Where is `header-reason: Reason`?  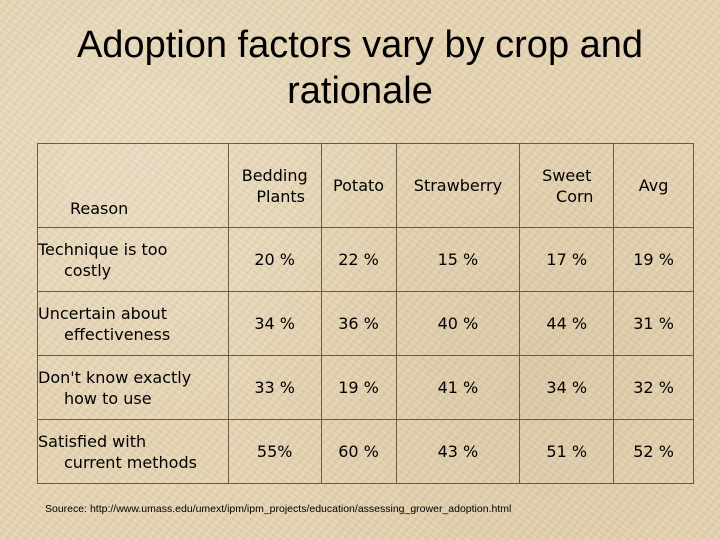
header-reason: Reason is located at coordinates (133, 185).